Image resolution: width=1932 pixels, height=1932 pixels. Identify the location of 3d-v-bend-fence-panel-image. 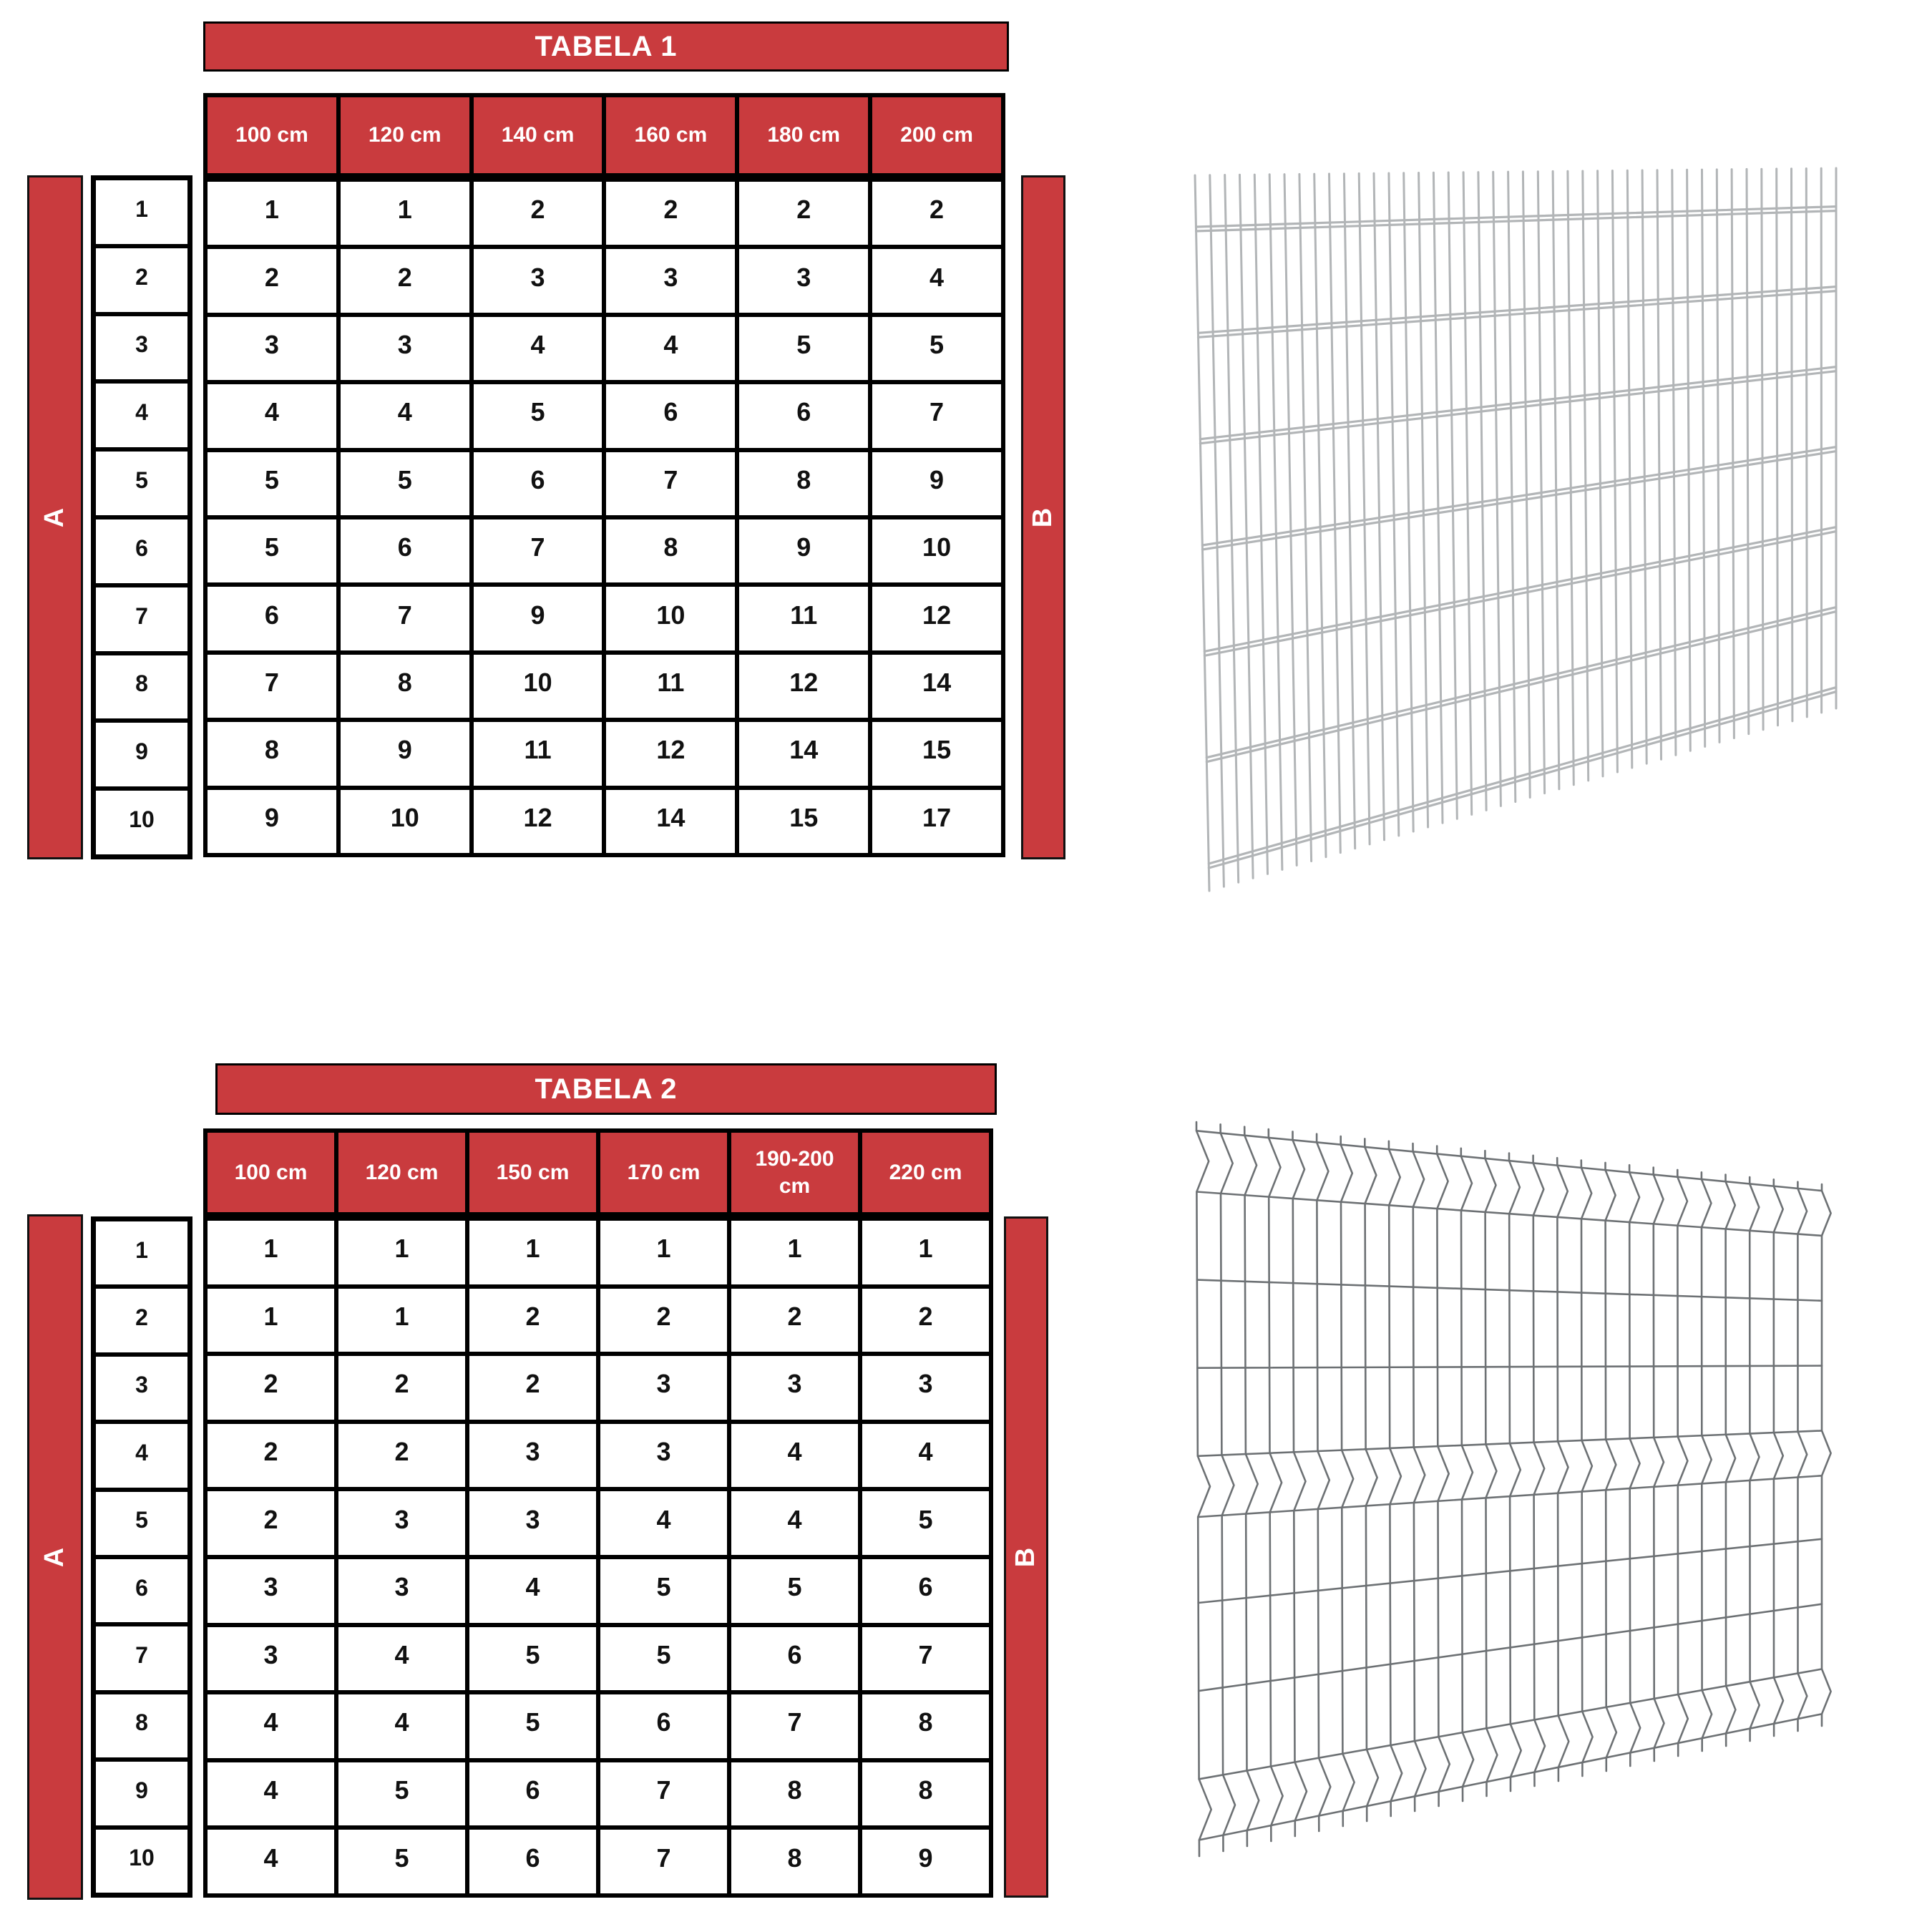
(1513, 1489).